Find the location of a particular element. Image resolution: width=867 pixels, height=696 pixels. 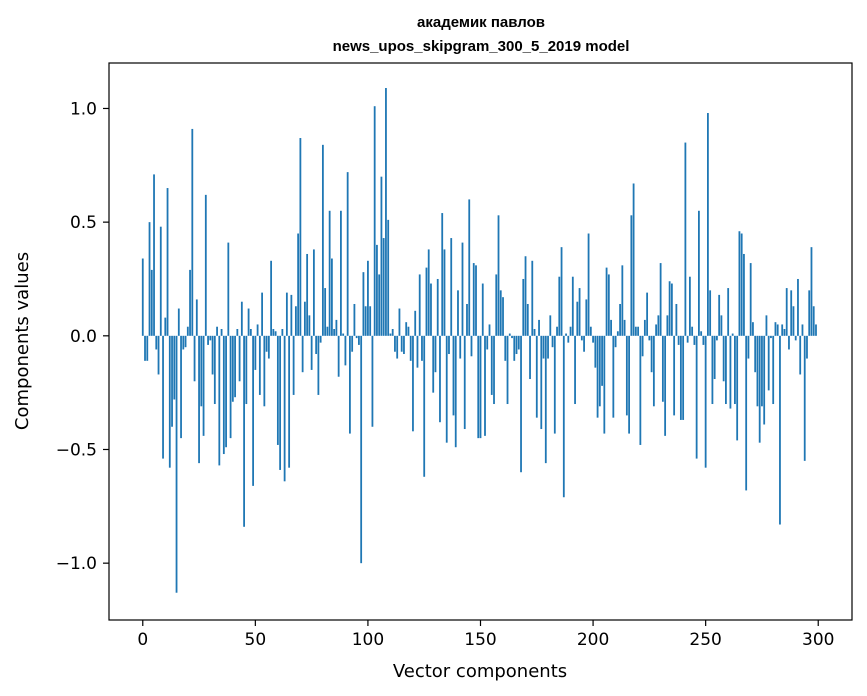

x-axis-ticks: 0 50 100 150 200 250 300 is located at coordinates (485, 635).